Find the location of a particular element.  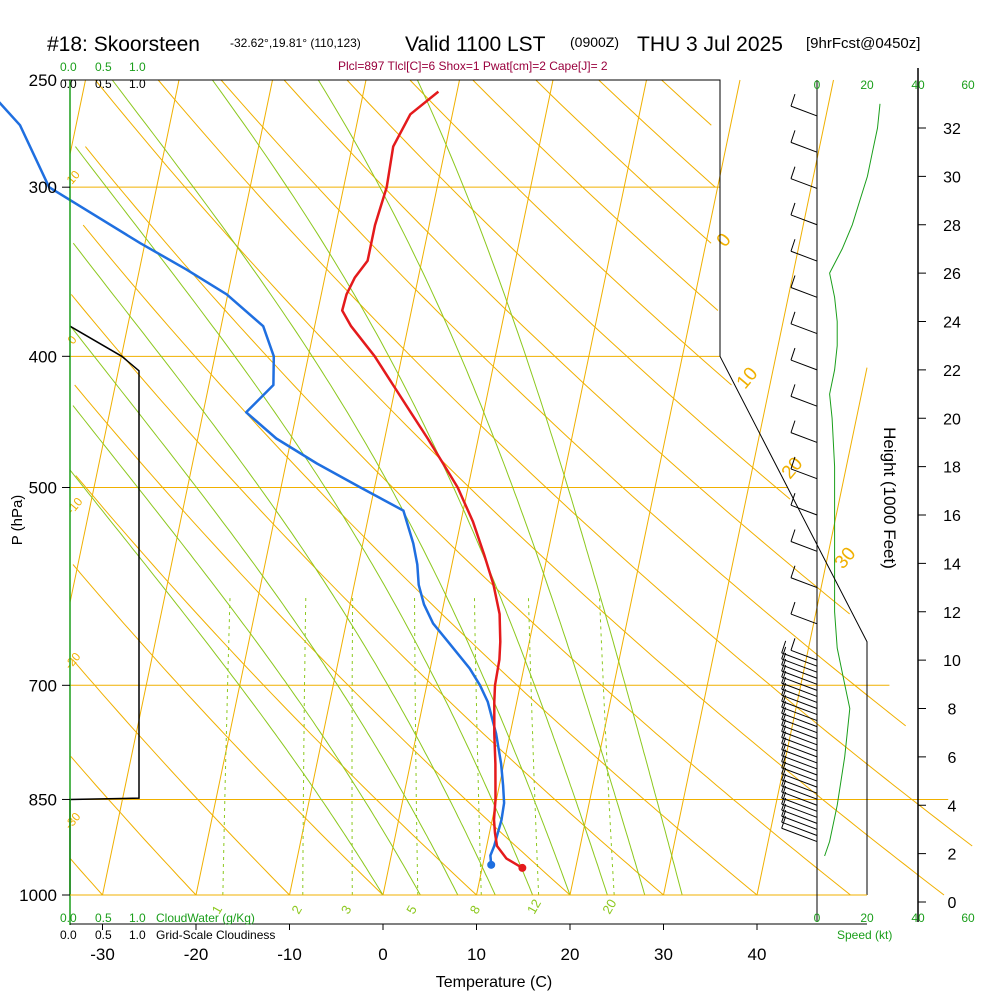

p-tick-label-0: 250 is located at coordinates (43, 80).